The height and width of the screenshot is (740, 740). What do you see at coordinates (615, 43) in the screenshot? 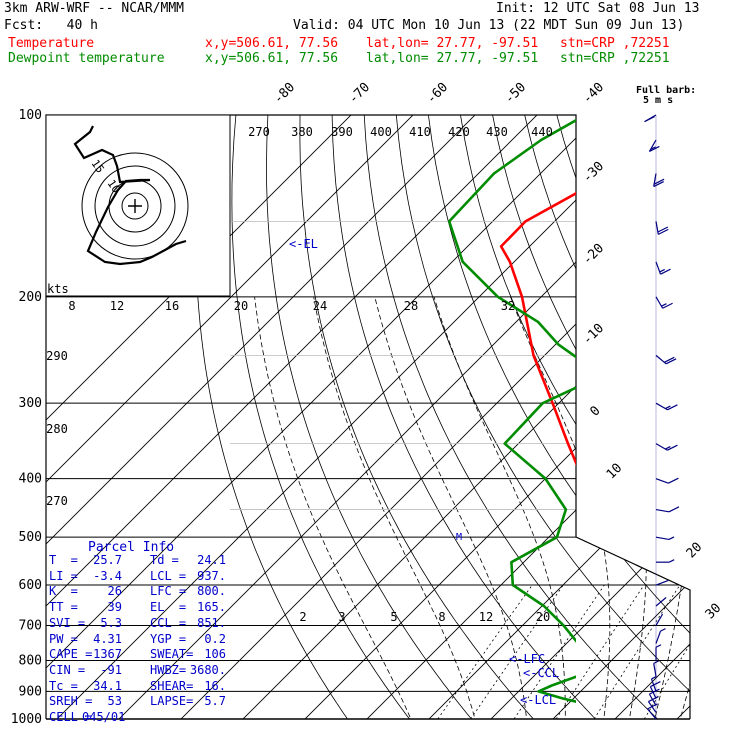
I see `temperature-station: stn=CRP ,72251` at bounding box center [615, 43].